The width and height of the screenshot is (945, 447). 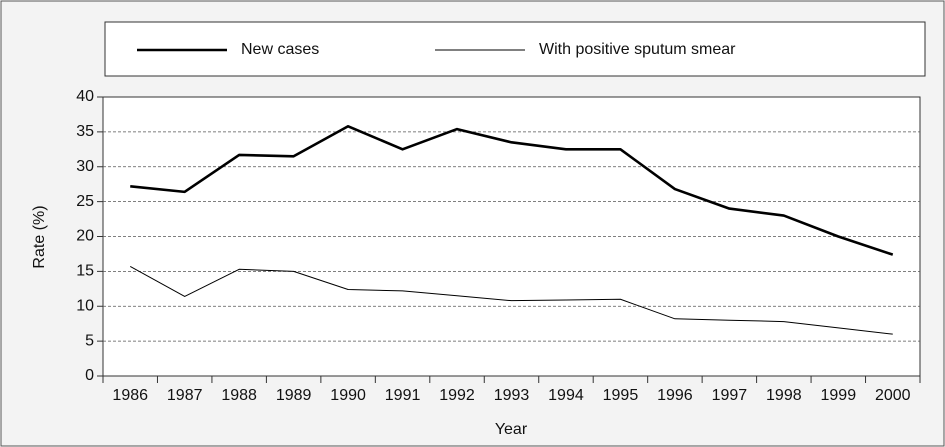 What do you see at coordinates (730, 395) in the screenshot?
I see `x-tick-label: 1997` at bounding box center [730, 395].